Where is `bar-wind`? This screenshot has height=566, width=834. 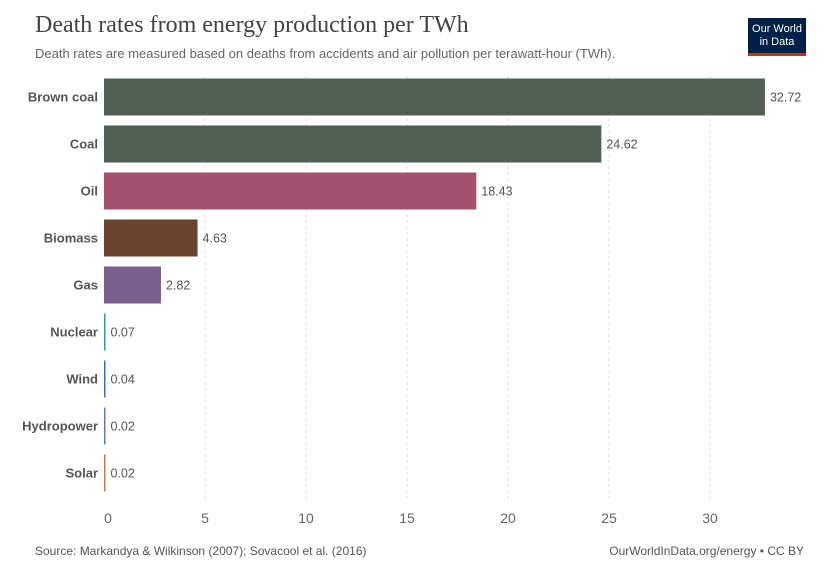 bar-wind is located at coordinates (105, 379).